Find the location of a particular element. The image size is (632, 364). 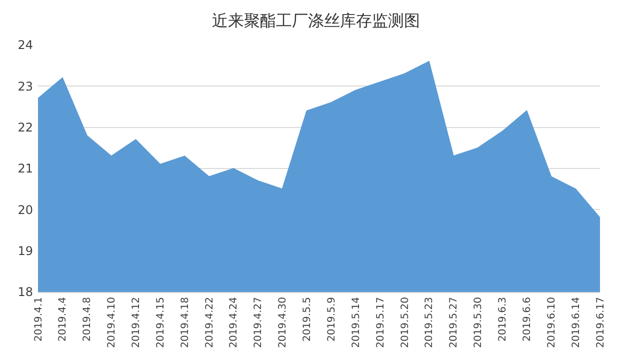

x-tick-label: 2019.4.8 is located at coordinates (88, 319).